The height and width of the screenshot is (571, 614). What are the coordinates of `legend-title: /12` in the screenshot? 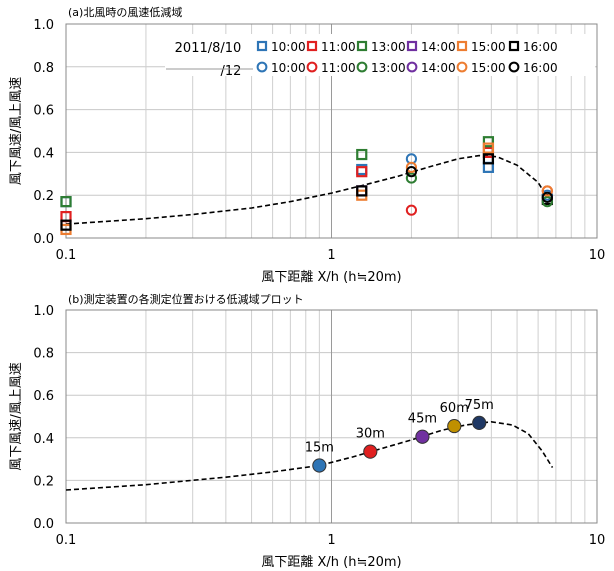 It's located at (231, 71).